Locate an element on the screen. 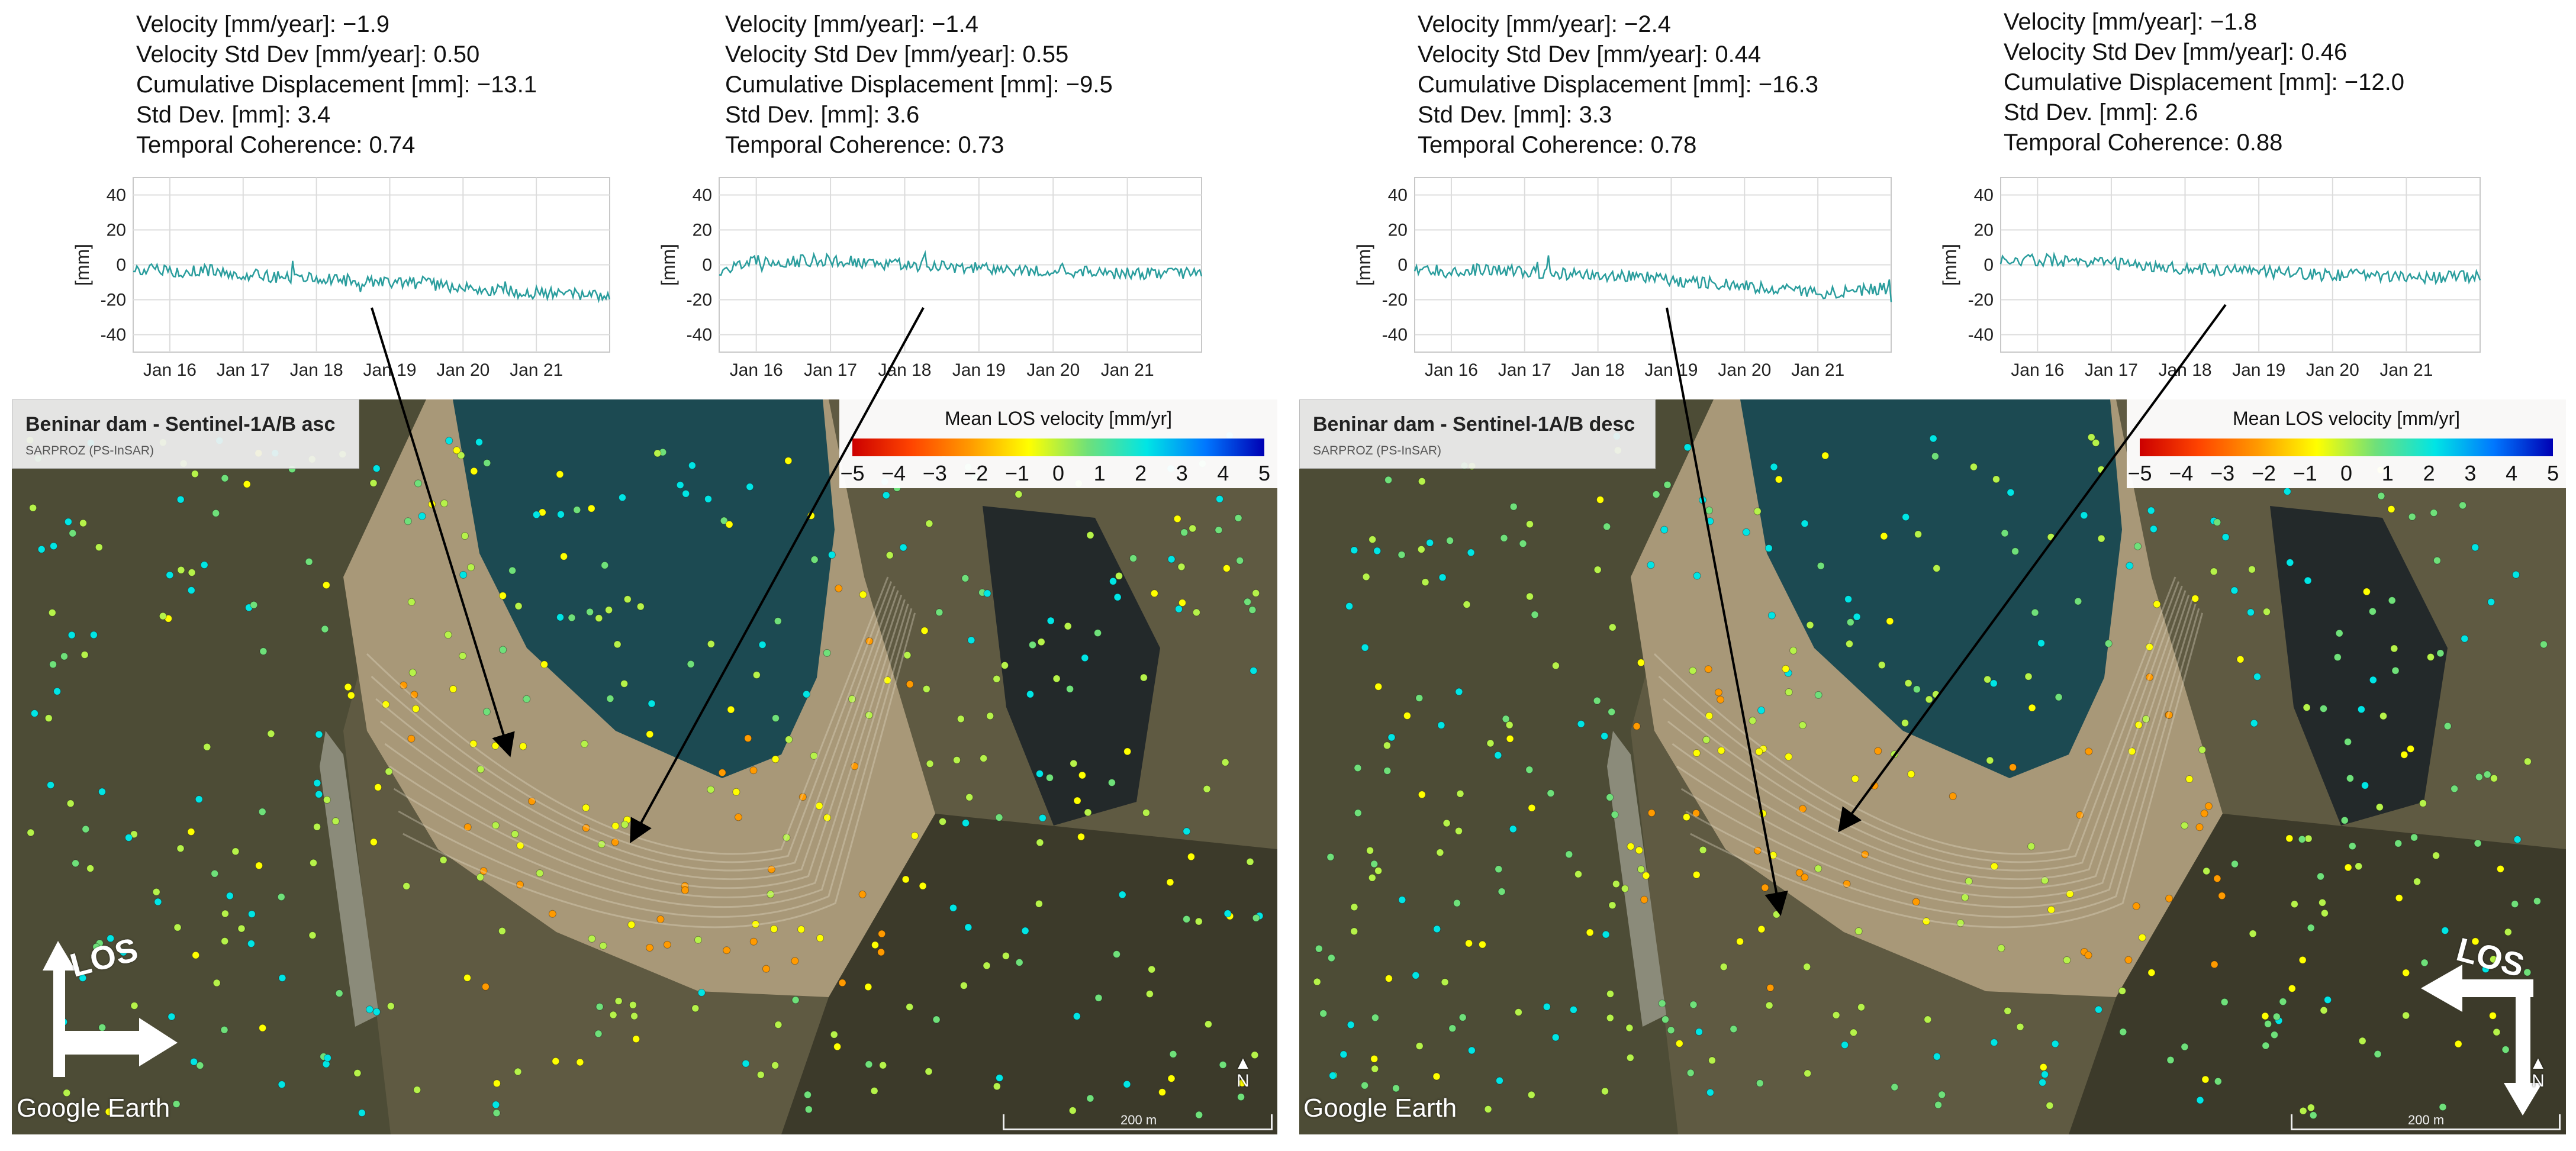  cumulative-displacement-text: Cumulative Displacement [mm]: −12.0 is located at coordinates (2204, 82).